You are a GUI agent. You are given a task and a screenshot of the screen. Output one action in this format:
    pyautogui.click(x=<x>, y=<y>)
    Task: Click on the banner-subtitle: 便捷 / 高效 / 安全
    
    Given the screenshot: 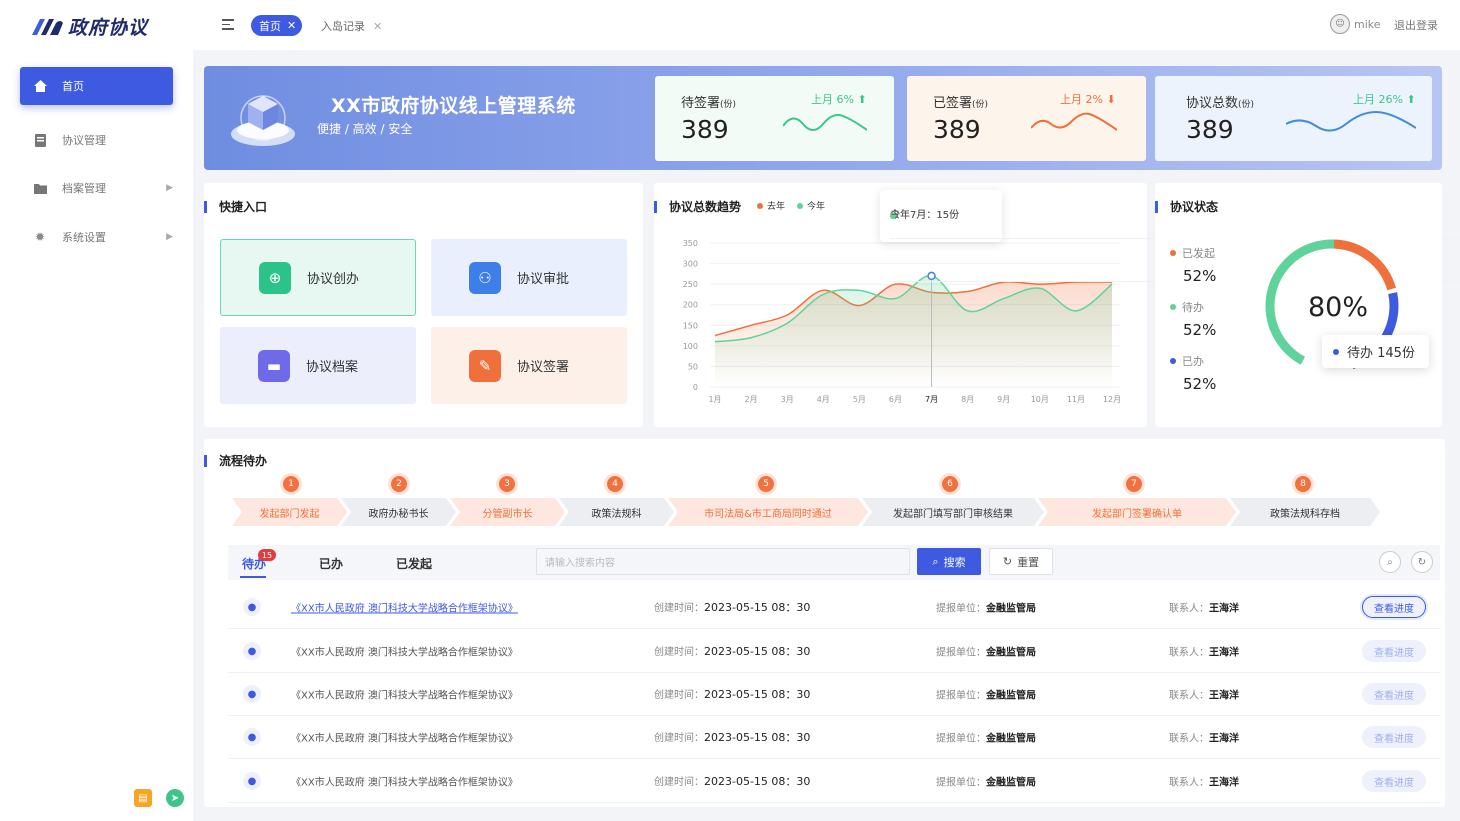 What is the action you would take?
    pyautogui.click(x=365, y=129)
    